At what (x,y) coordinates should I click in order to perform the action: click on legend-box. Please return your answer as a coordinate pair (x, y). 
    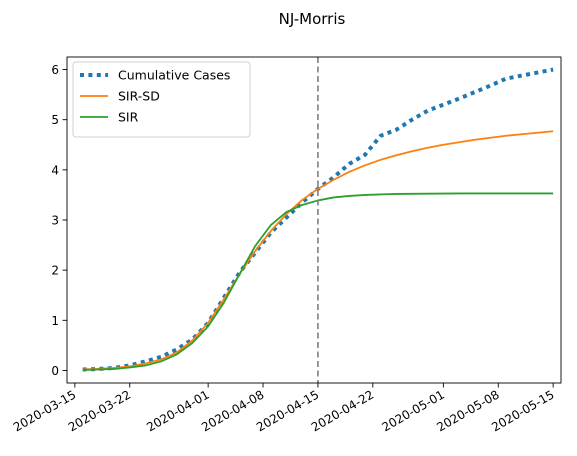
    Looking at the image, I should click on (161, 99).